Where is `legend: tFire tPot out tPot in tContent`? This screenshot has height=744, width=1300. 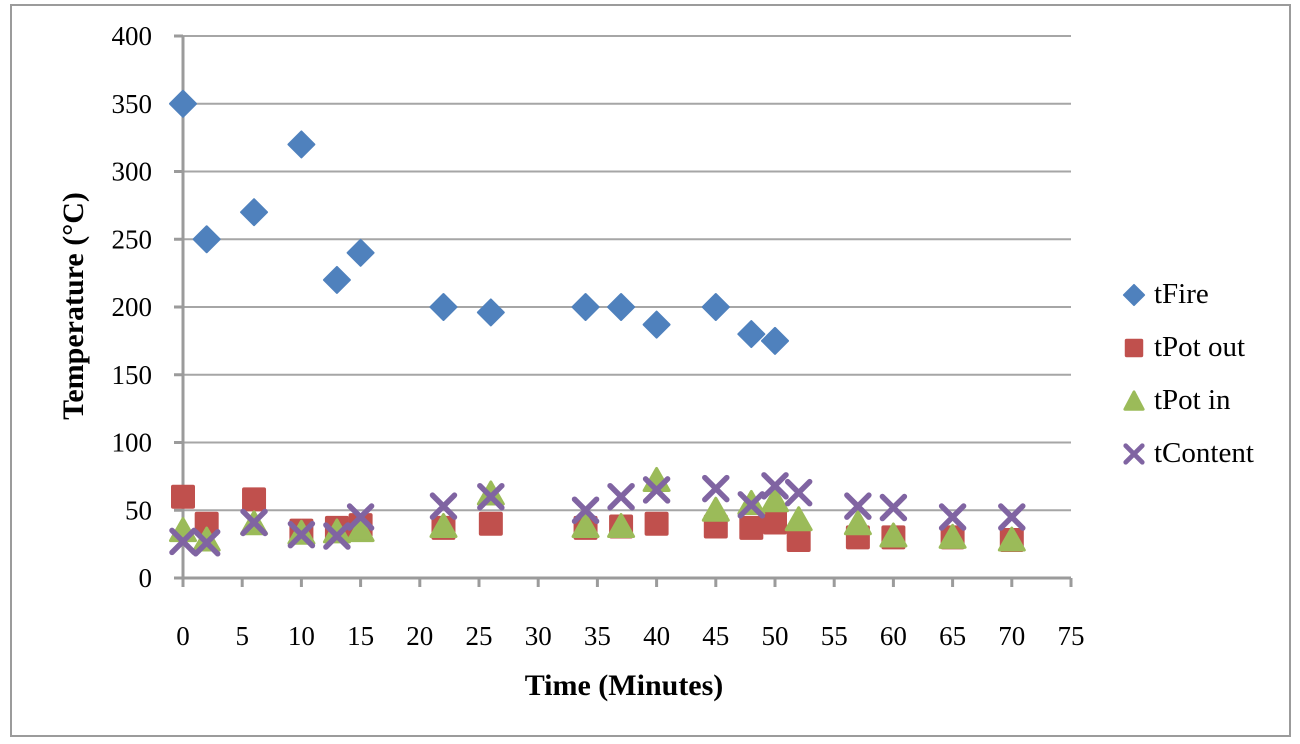 legend: tFire tPot out tPot in tContent is located at coordinates (1188, 374).